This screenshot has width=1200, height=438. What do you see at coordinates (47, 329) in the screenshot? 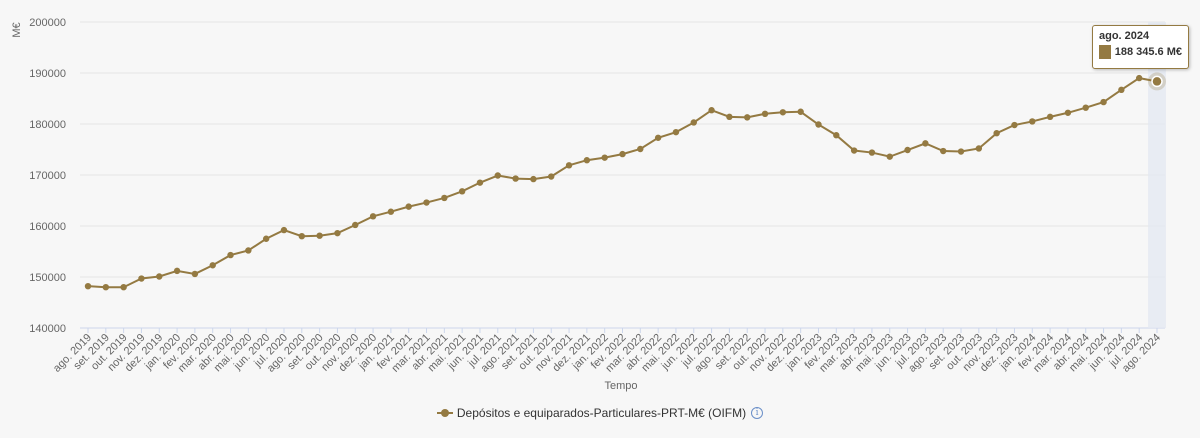
I see `y-tick-label: 140000` at bounding box center [47, 329].